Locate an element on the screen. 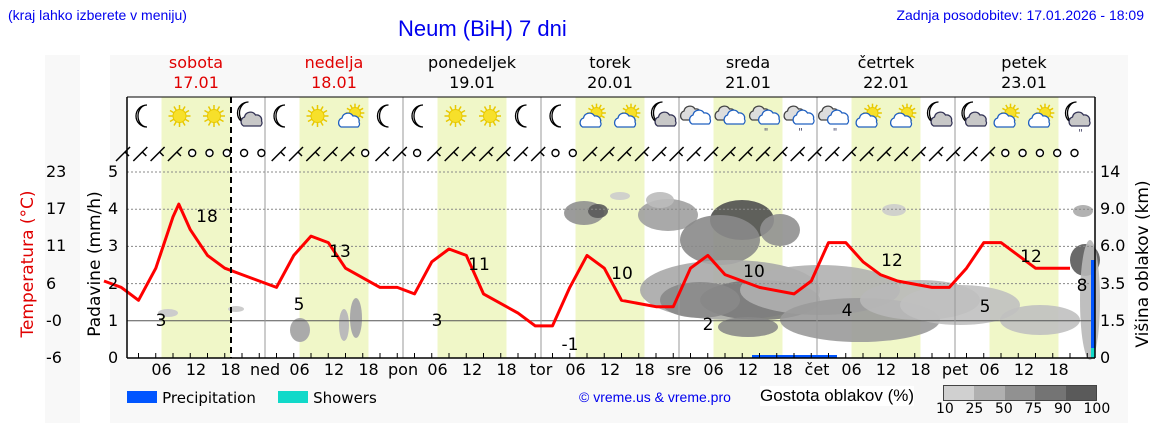 The height and width of the screenshot is (443, 1152). svg-text: 5 is located at coordinates (985, 307).